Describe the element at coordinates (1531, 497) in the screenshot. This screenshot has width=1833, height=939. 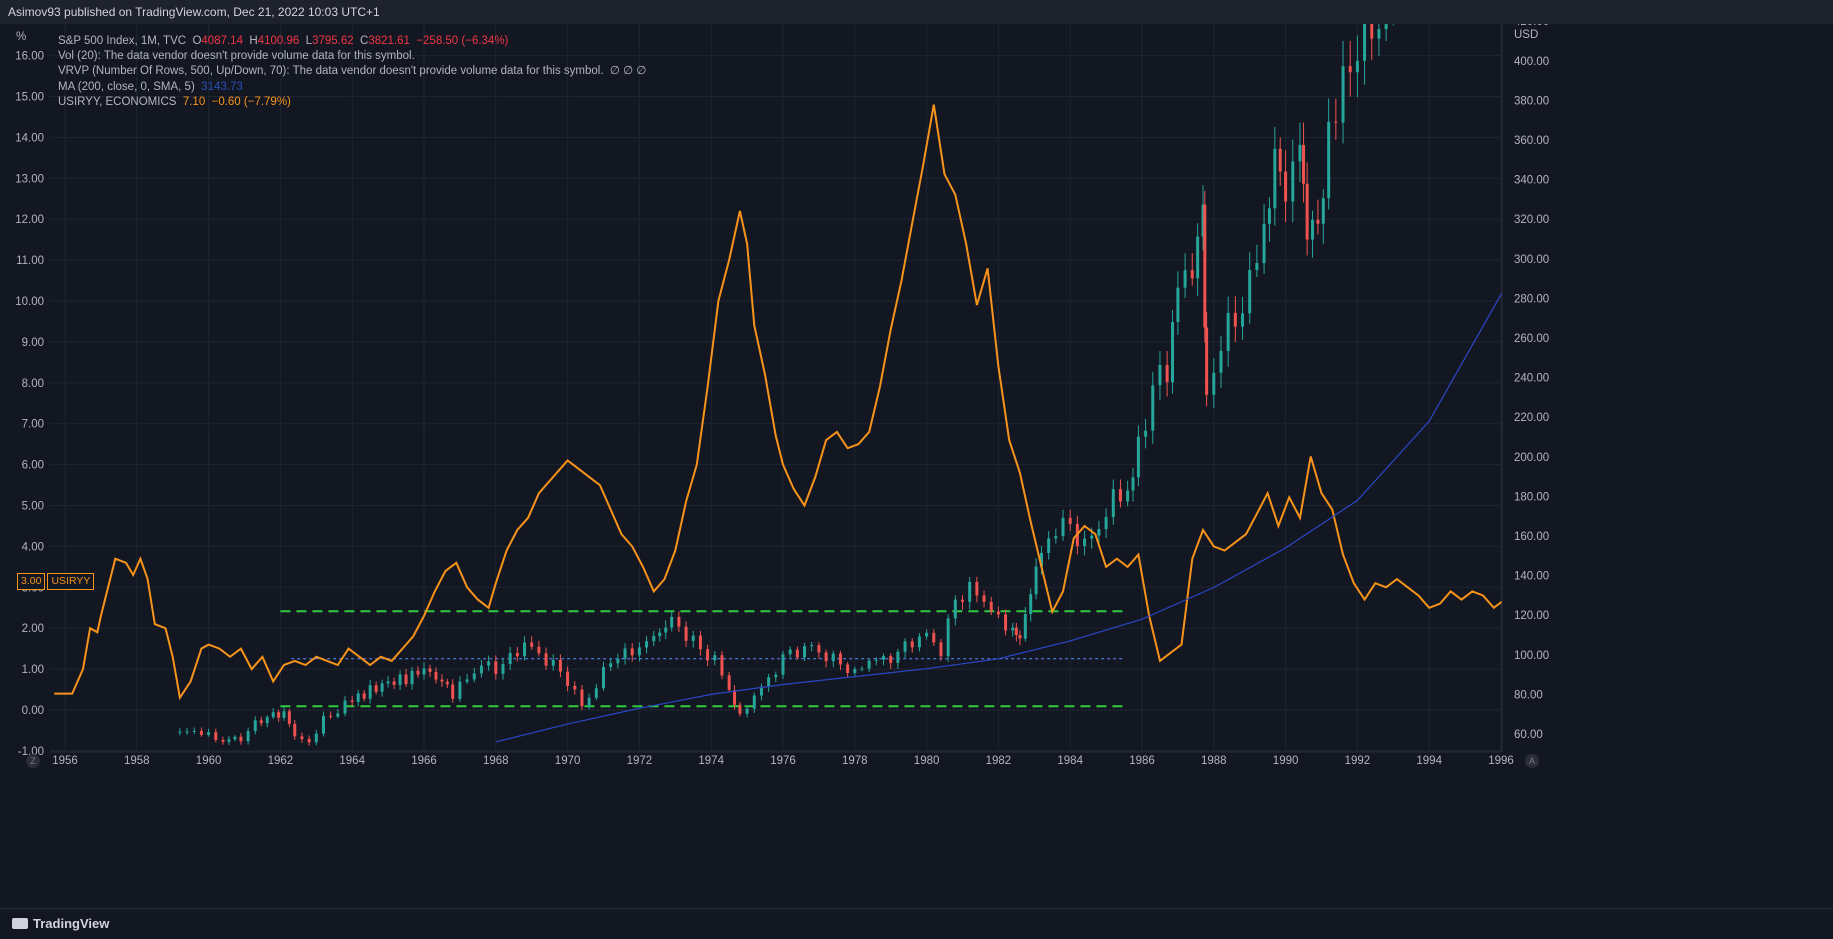
I see `right-axis-tick-label: 180.00` at that location.